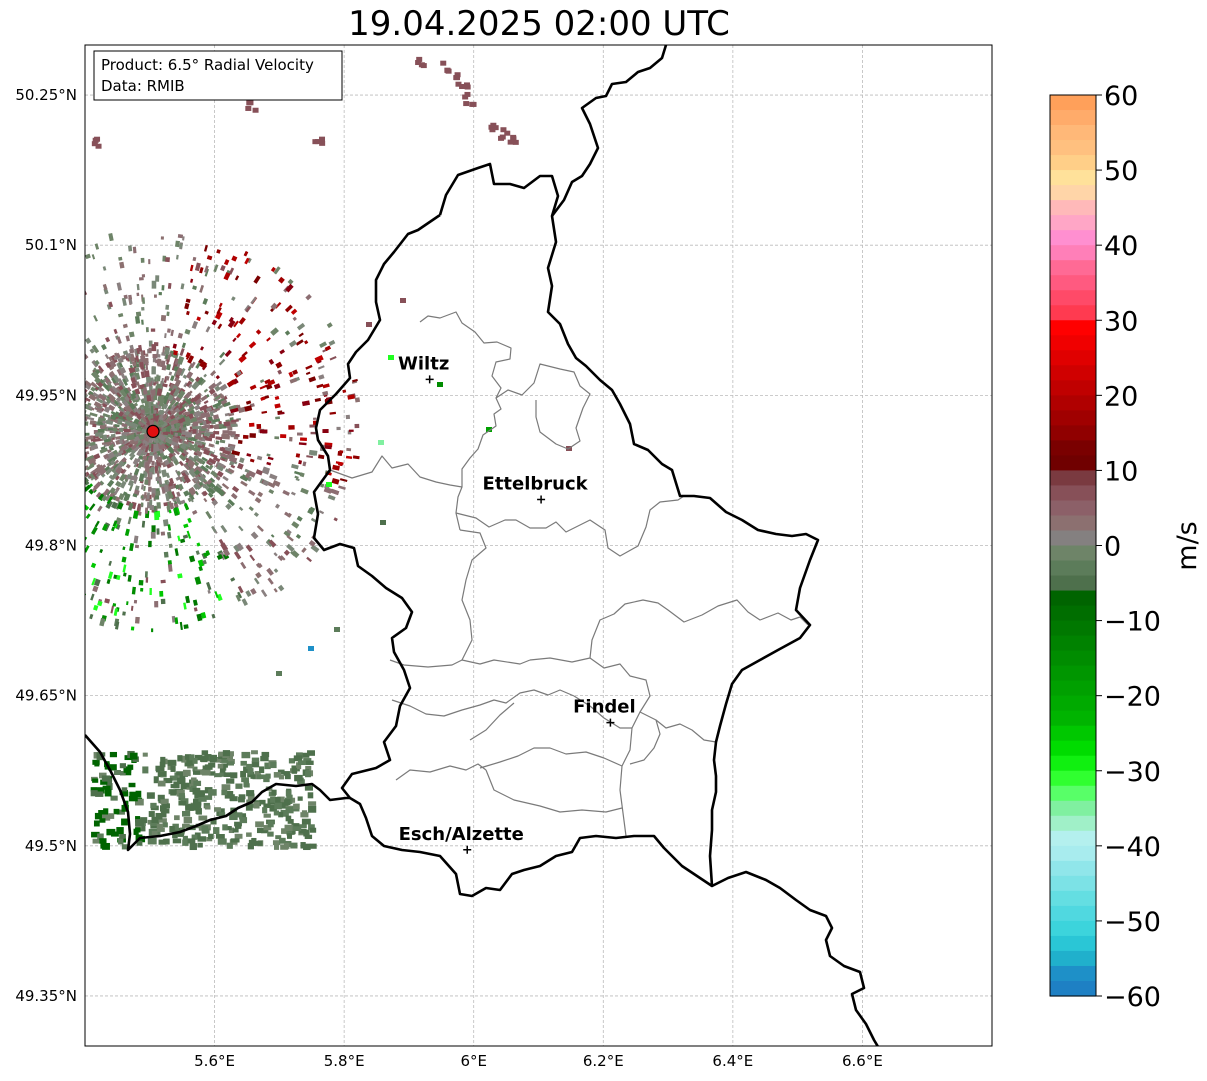  Describe the element at coordinates (536, 483) in the screenshot. I see `city-label: Ettelbruck` at that location.